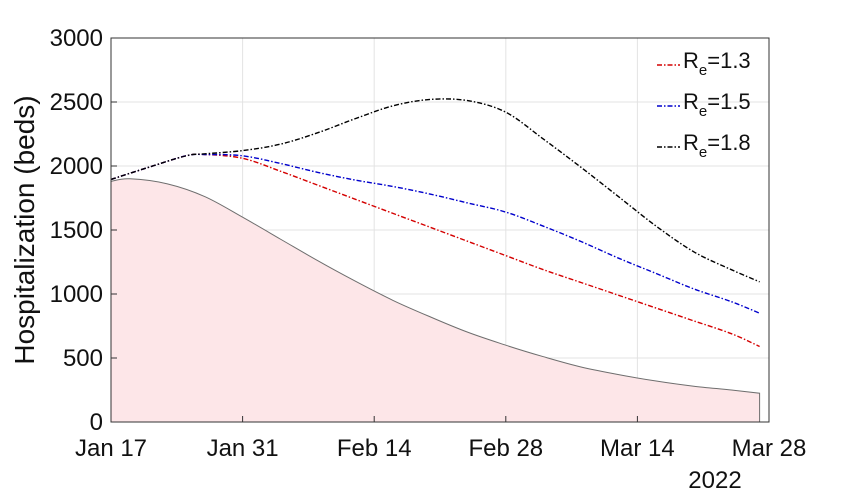 The image size is (850, 496). I want to click on y-tick-label: 0, so click(96, 422).